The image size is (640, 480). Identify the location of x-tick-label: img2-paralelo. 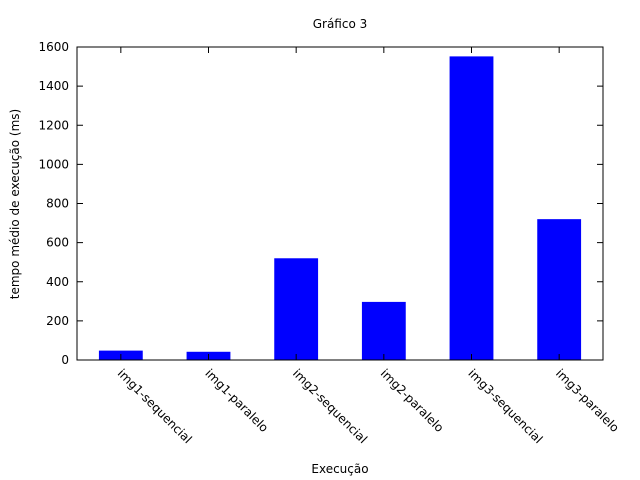
(412, 400).